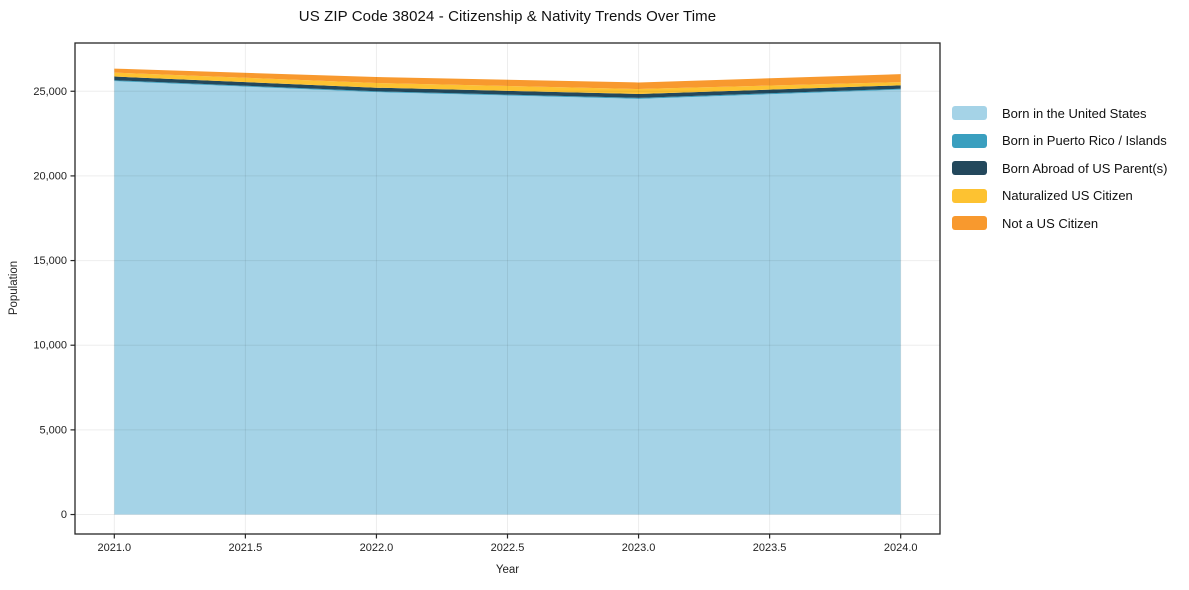  Describe the element at coordinates (1050, 223) in the screenshot. I see `legend-label: Not a US Citizen` at that location.